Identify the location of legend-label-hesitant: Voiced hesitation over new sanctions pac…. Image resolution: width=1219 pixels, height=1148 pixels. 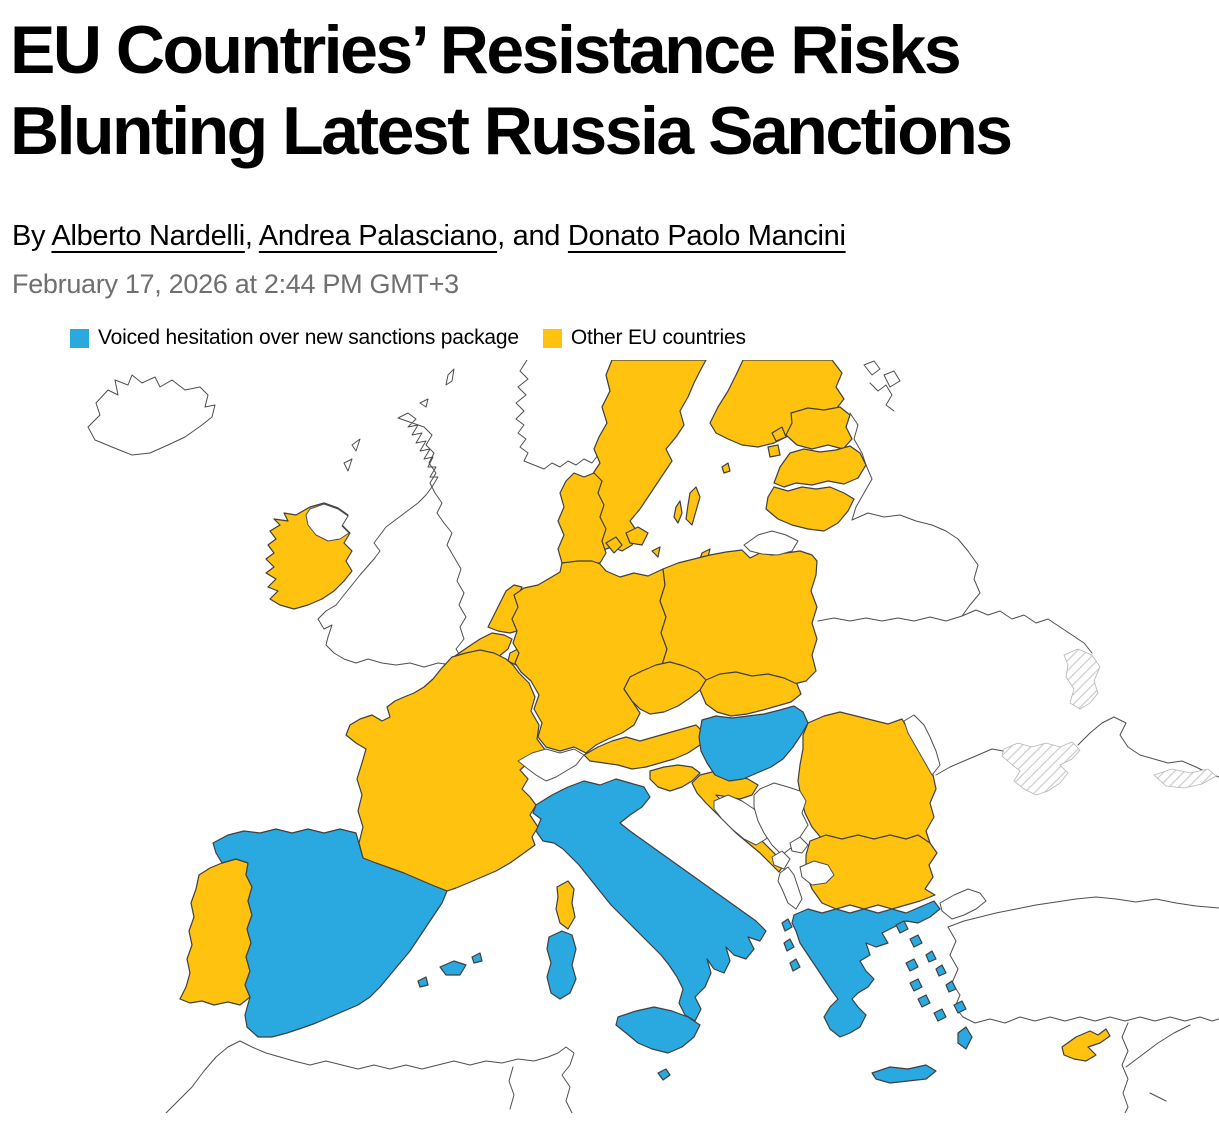
(308, 337).